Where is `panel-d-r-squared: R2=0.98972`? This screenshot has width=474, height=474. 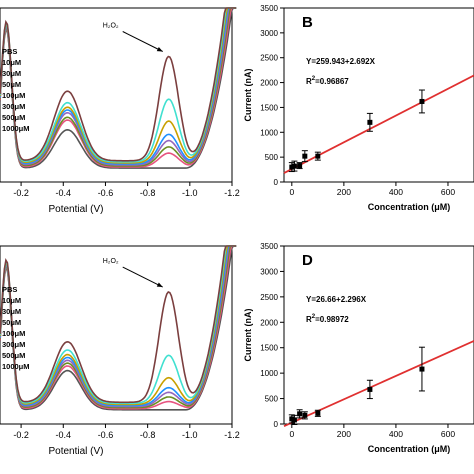 panel-d-r-squared: R2=0.98972 is located at coordinates (327, 319).